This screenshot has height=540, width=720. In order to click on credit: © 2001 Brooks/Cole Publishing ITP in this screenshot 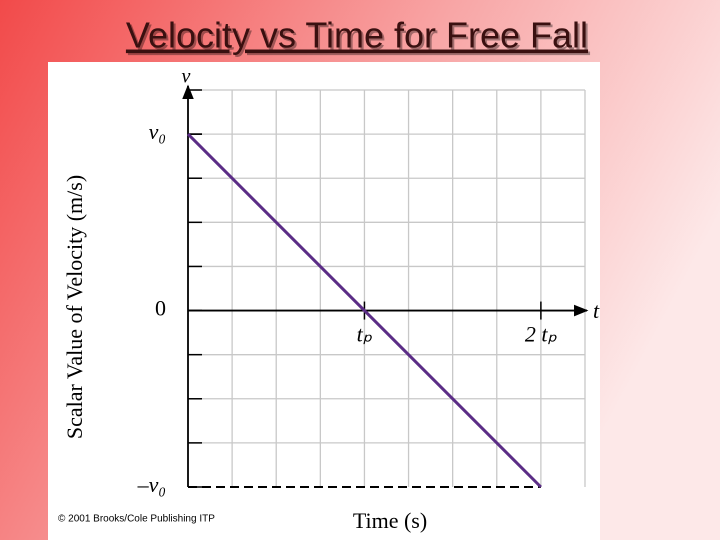, I will do `click(136, 519)`.